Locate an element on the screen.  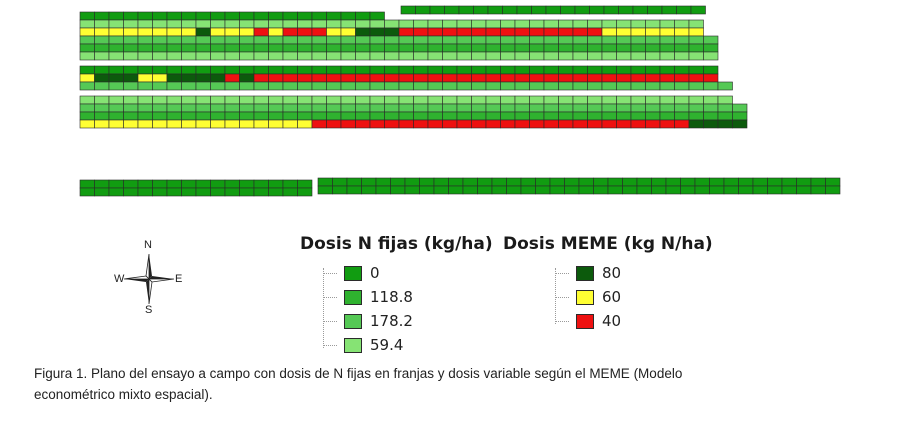
legend-label: 40 is located at coordinates (612, 321).